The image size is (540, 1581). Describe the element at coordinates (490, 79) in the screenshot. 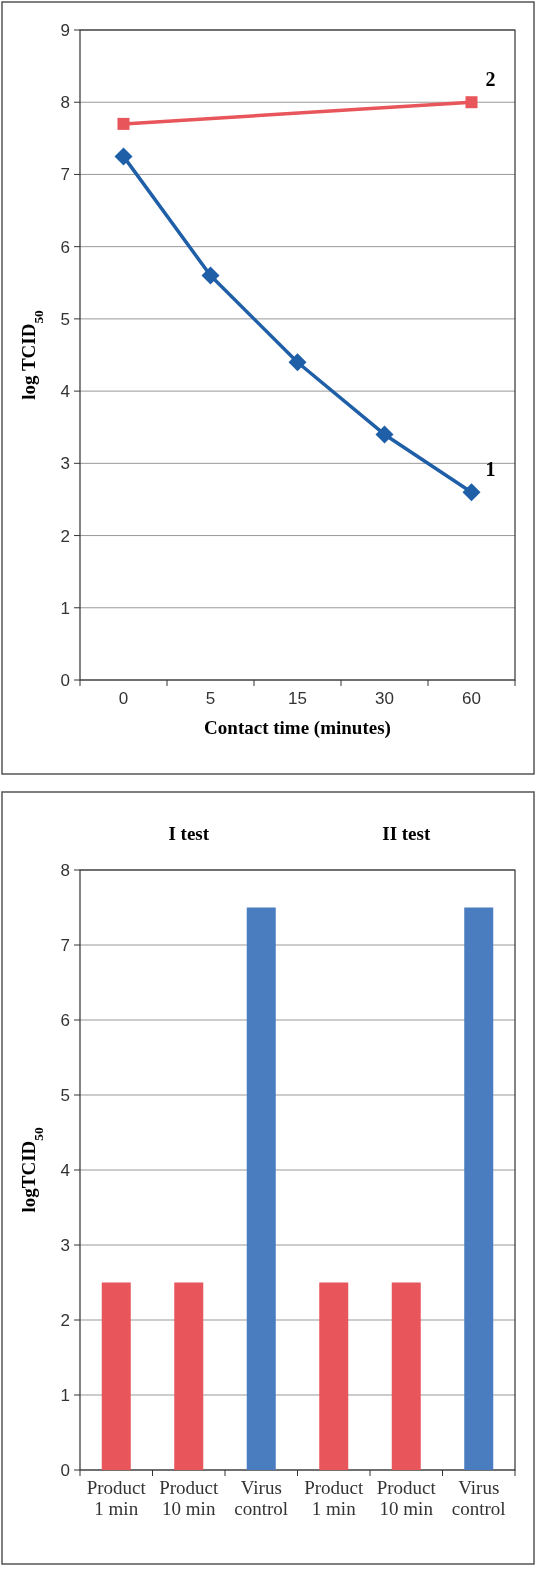

I see `series-label: 2` at that location.